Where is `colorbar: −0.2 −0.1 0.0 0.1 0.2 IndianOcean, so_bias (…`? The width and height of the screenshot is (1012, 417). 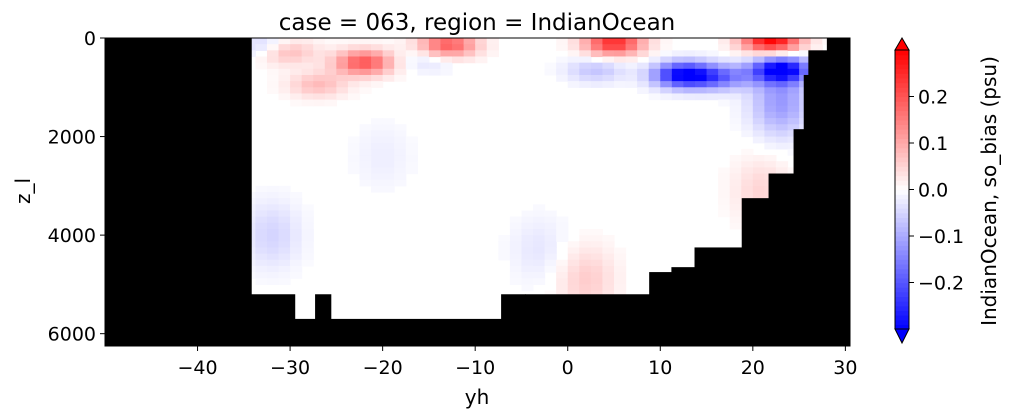 colorbar: −0.2 −0.1 0.0 0.1 0.2 IndianOcean, so_bias (… is located at coordinates (947, 191).